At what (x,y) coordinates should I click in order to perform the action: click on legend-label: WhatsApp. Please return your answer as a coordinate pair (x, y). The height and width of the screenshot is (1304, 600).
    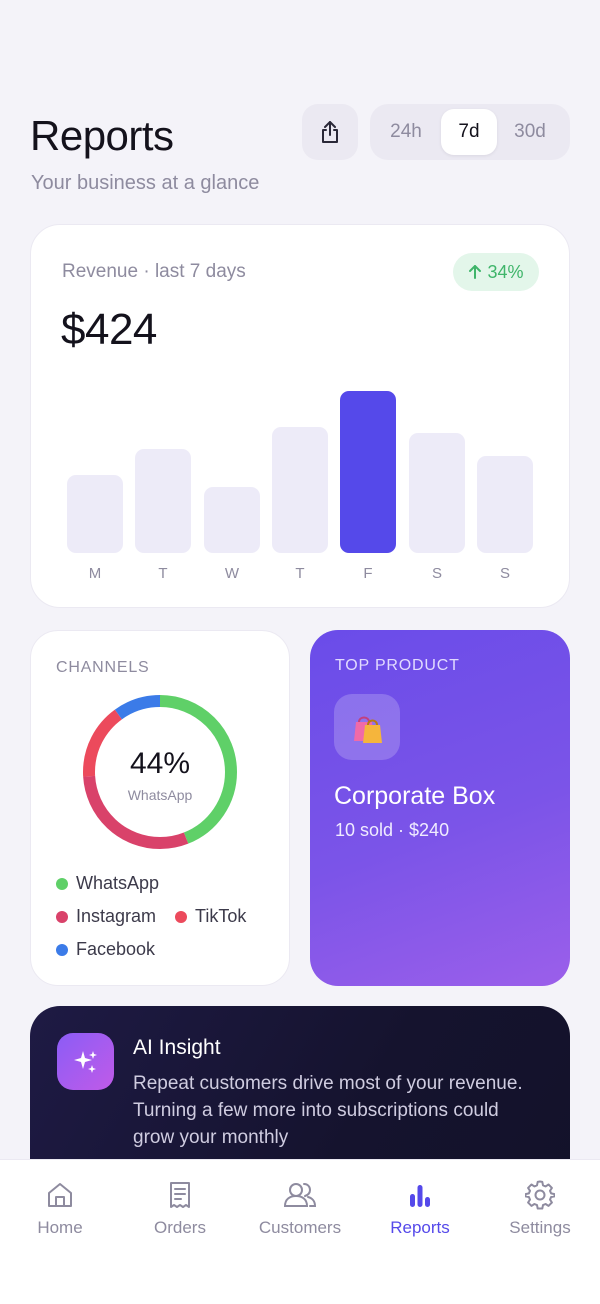
    Looking at the image, I should click on (118, 883).